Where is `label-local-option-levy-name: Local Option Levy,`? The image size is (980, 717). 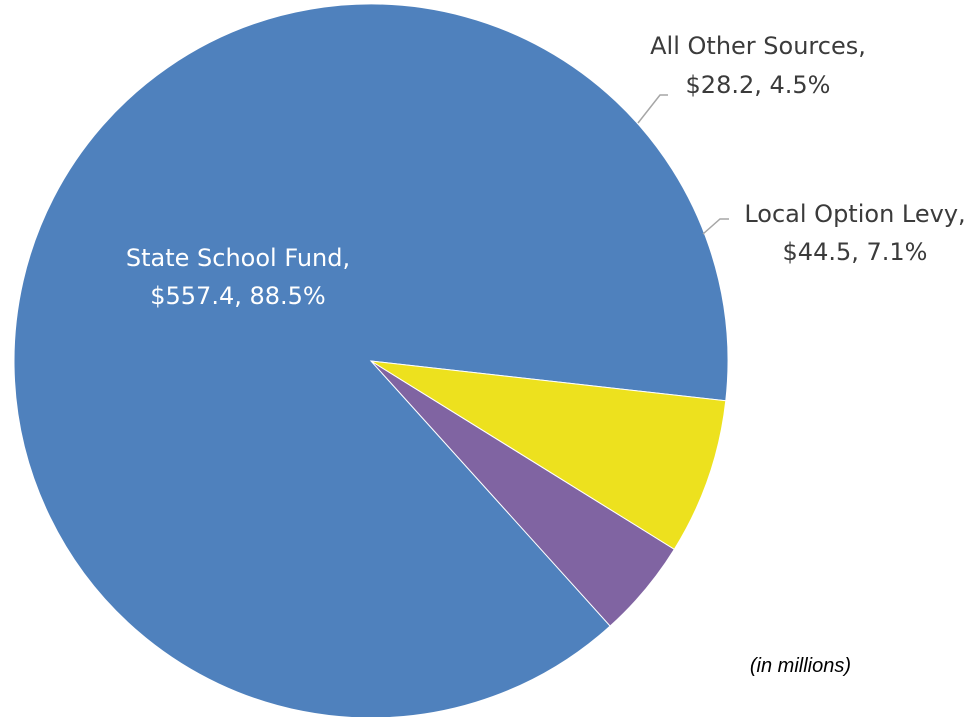 label-local-option-levy-name: Local Option Levy, is located at coordinates (854, 214).